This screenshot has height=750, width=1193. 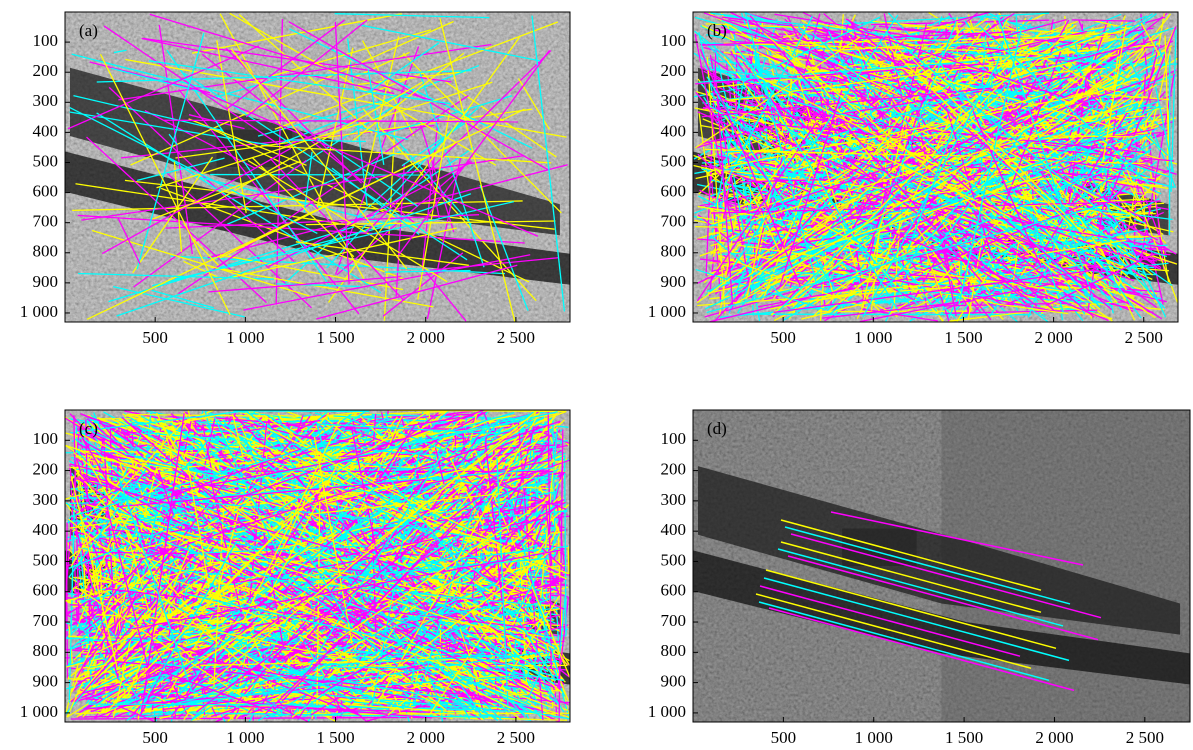 I want to click on panel-label: (b), so click(x=717, y=30).